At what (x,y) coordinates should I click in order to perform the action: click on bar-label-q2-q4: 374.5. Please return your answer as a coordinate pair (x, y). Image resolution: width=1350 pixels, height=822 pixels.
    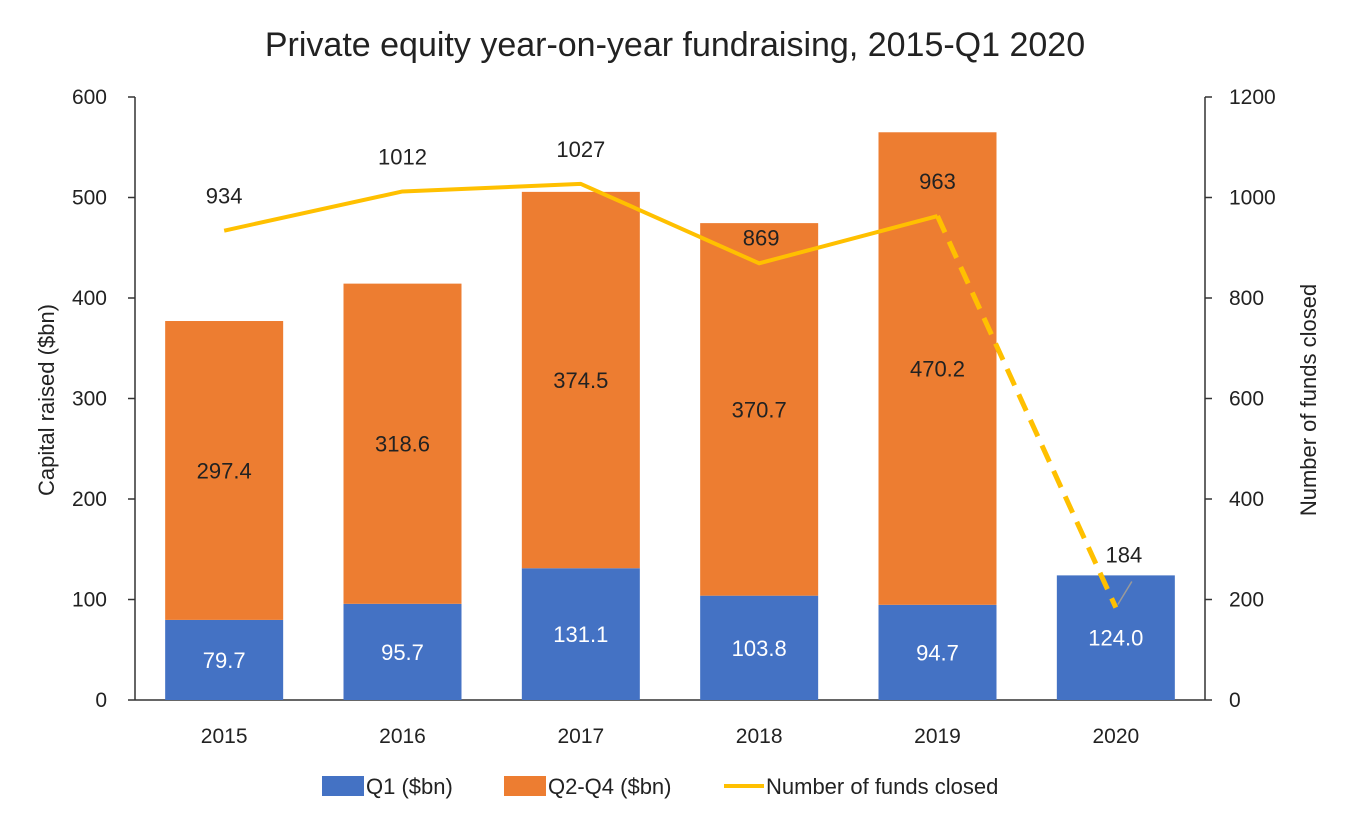
    Looking at the image, I should click on (580, 380).